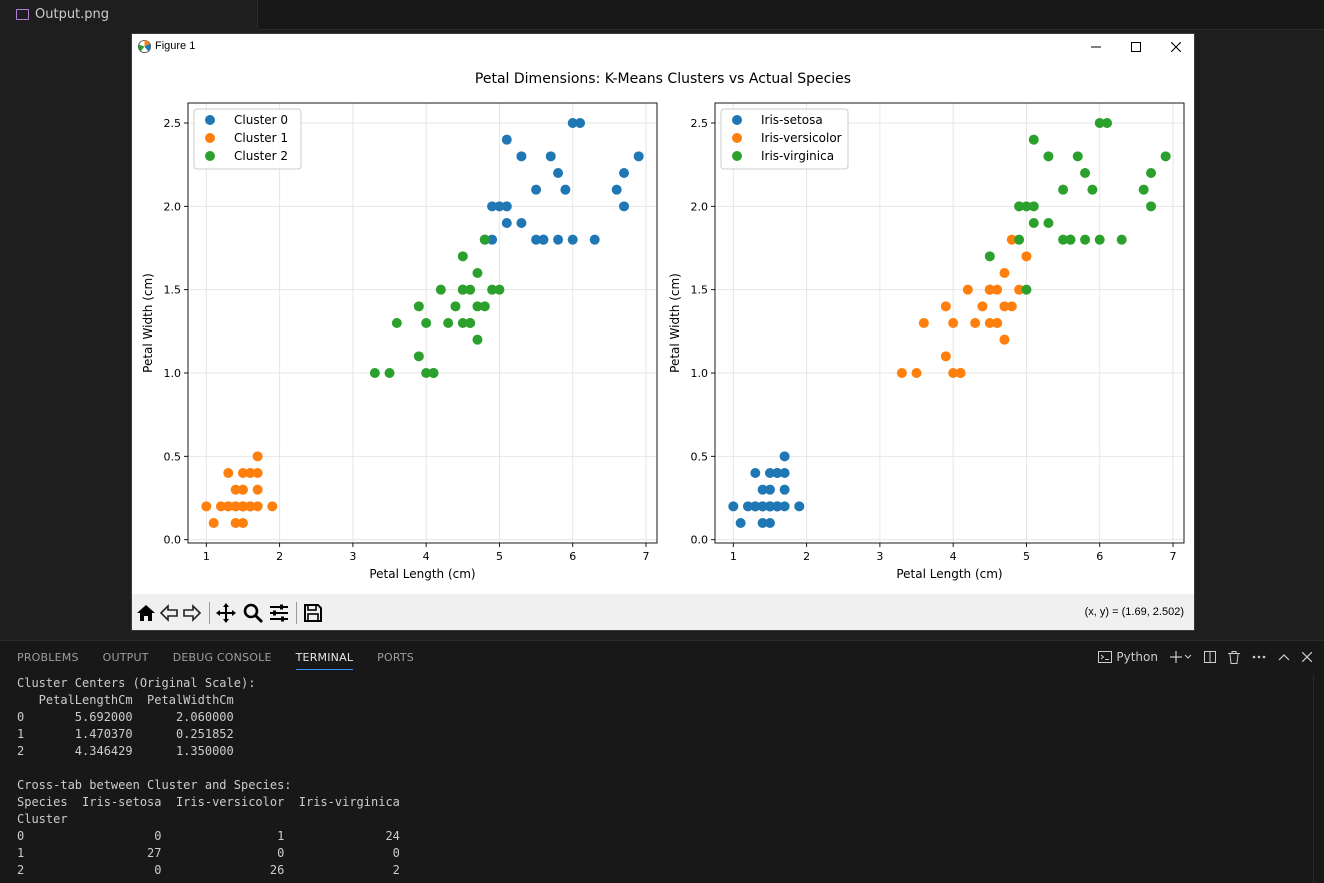 The width and height of the screenshot is (1324, 883). I want to click on more-actions-icon, so click(1259, 657).